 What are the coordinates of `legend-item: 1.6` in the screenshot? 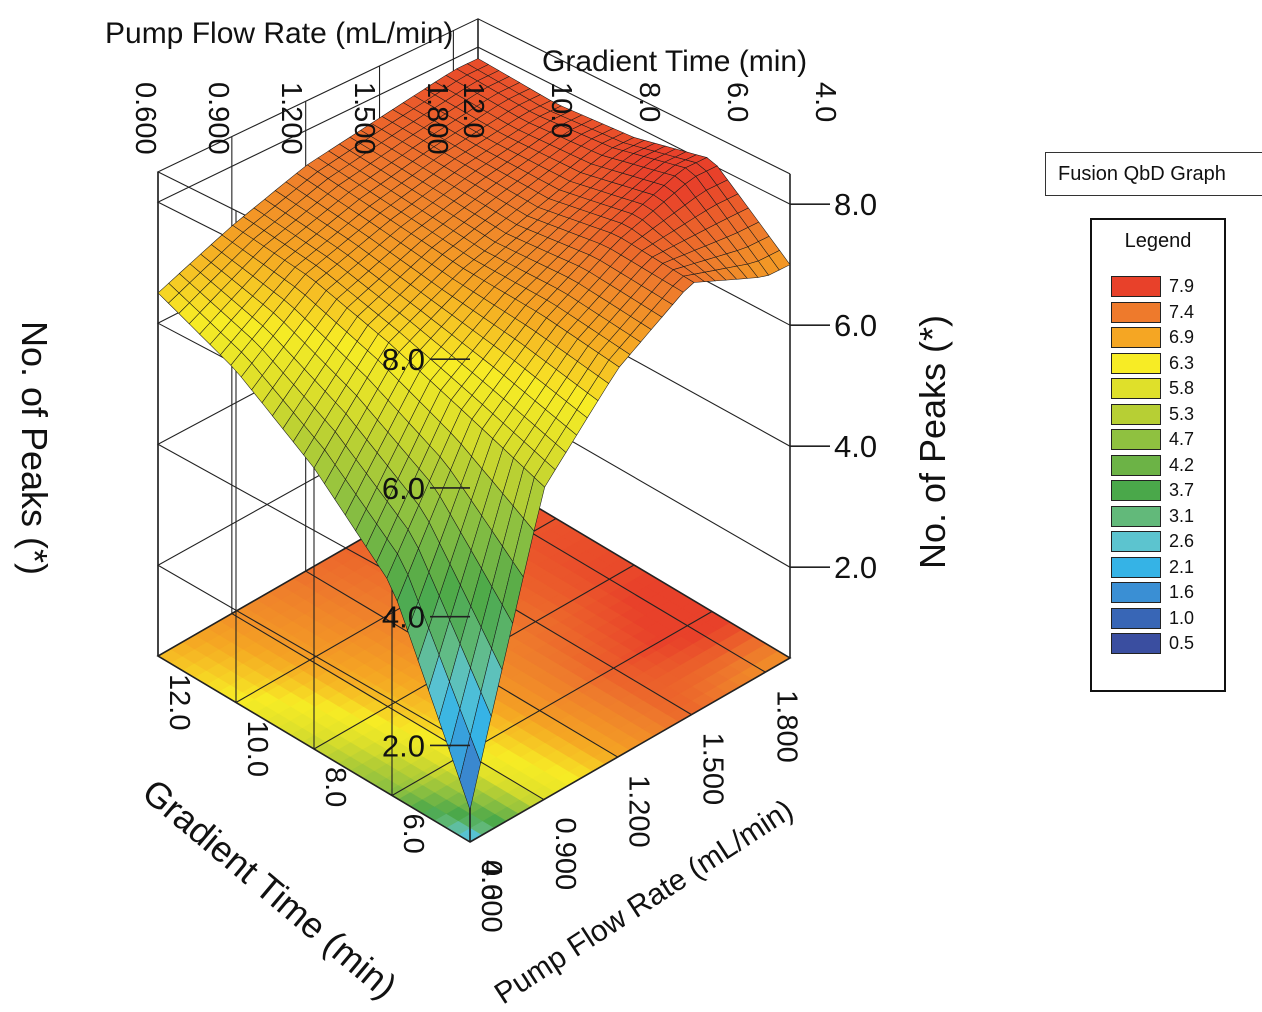 It's located at (1152, 593).